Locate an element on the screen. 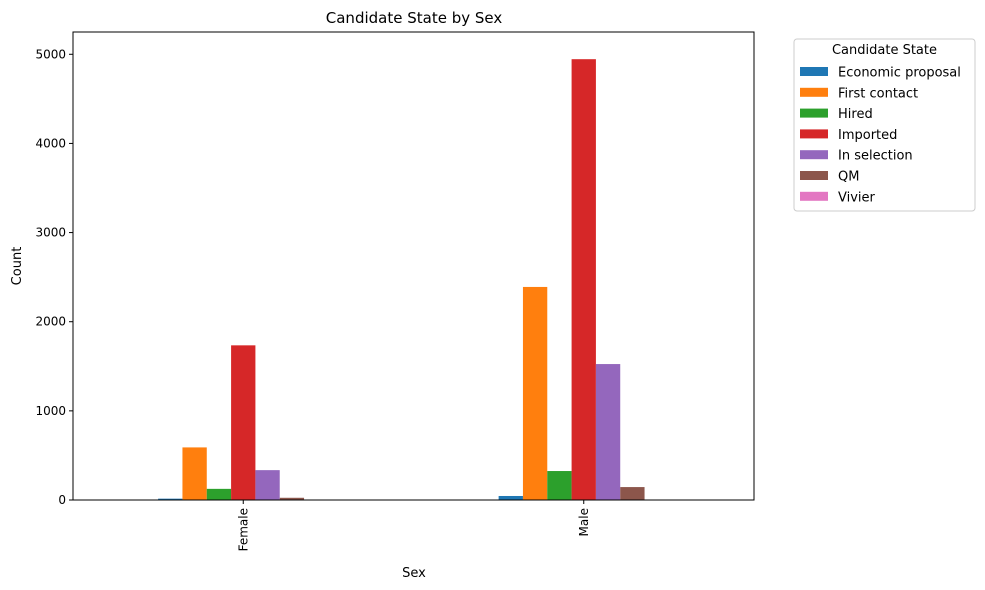 The width and height of the screenshot is (985, 590). legend-title: Candidate State is located at coordinates (884, 50).